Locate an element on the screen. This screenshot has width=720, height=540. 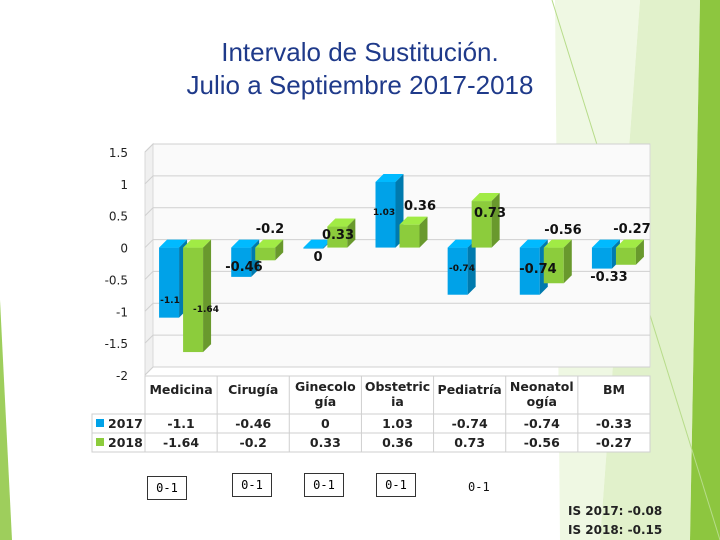
overlay-box-1: 0-1 is located at coordinates (167, 488).